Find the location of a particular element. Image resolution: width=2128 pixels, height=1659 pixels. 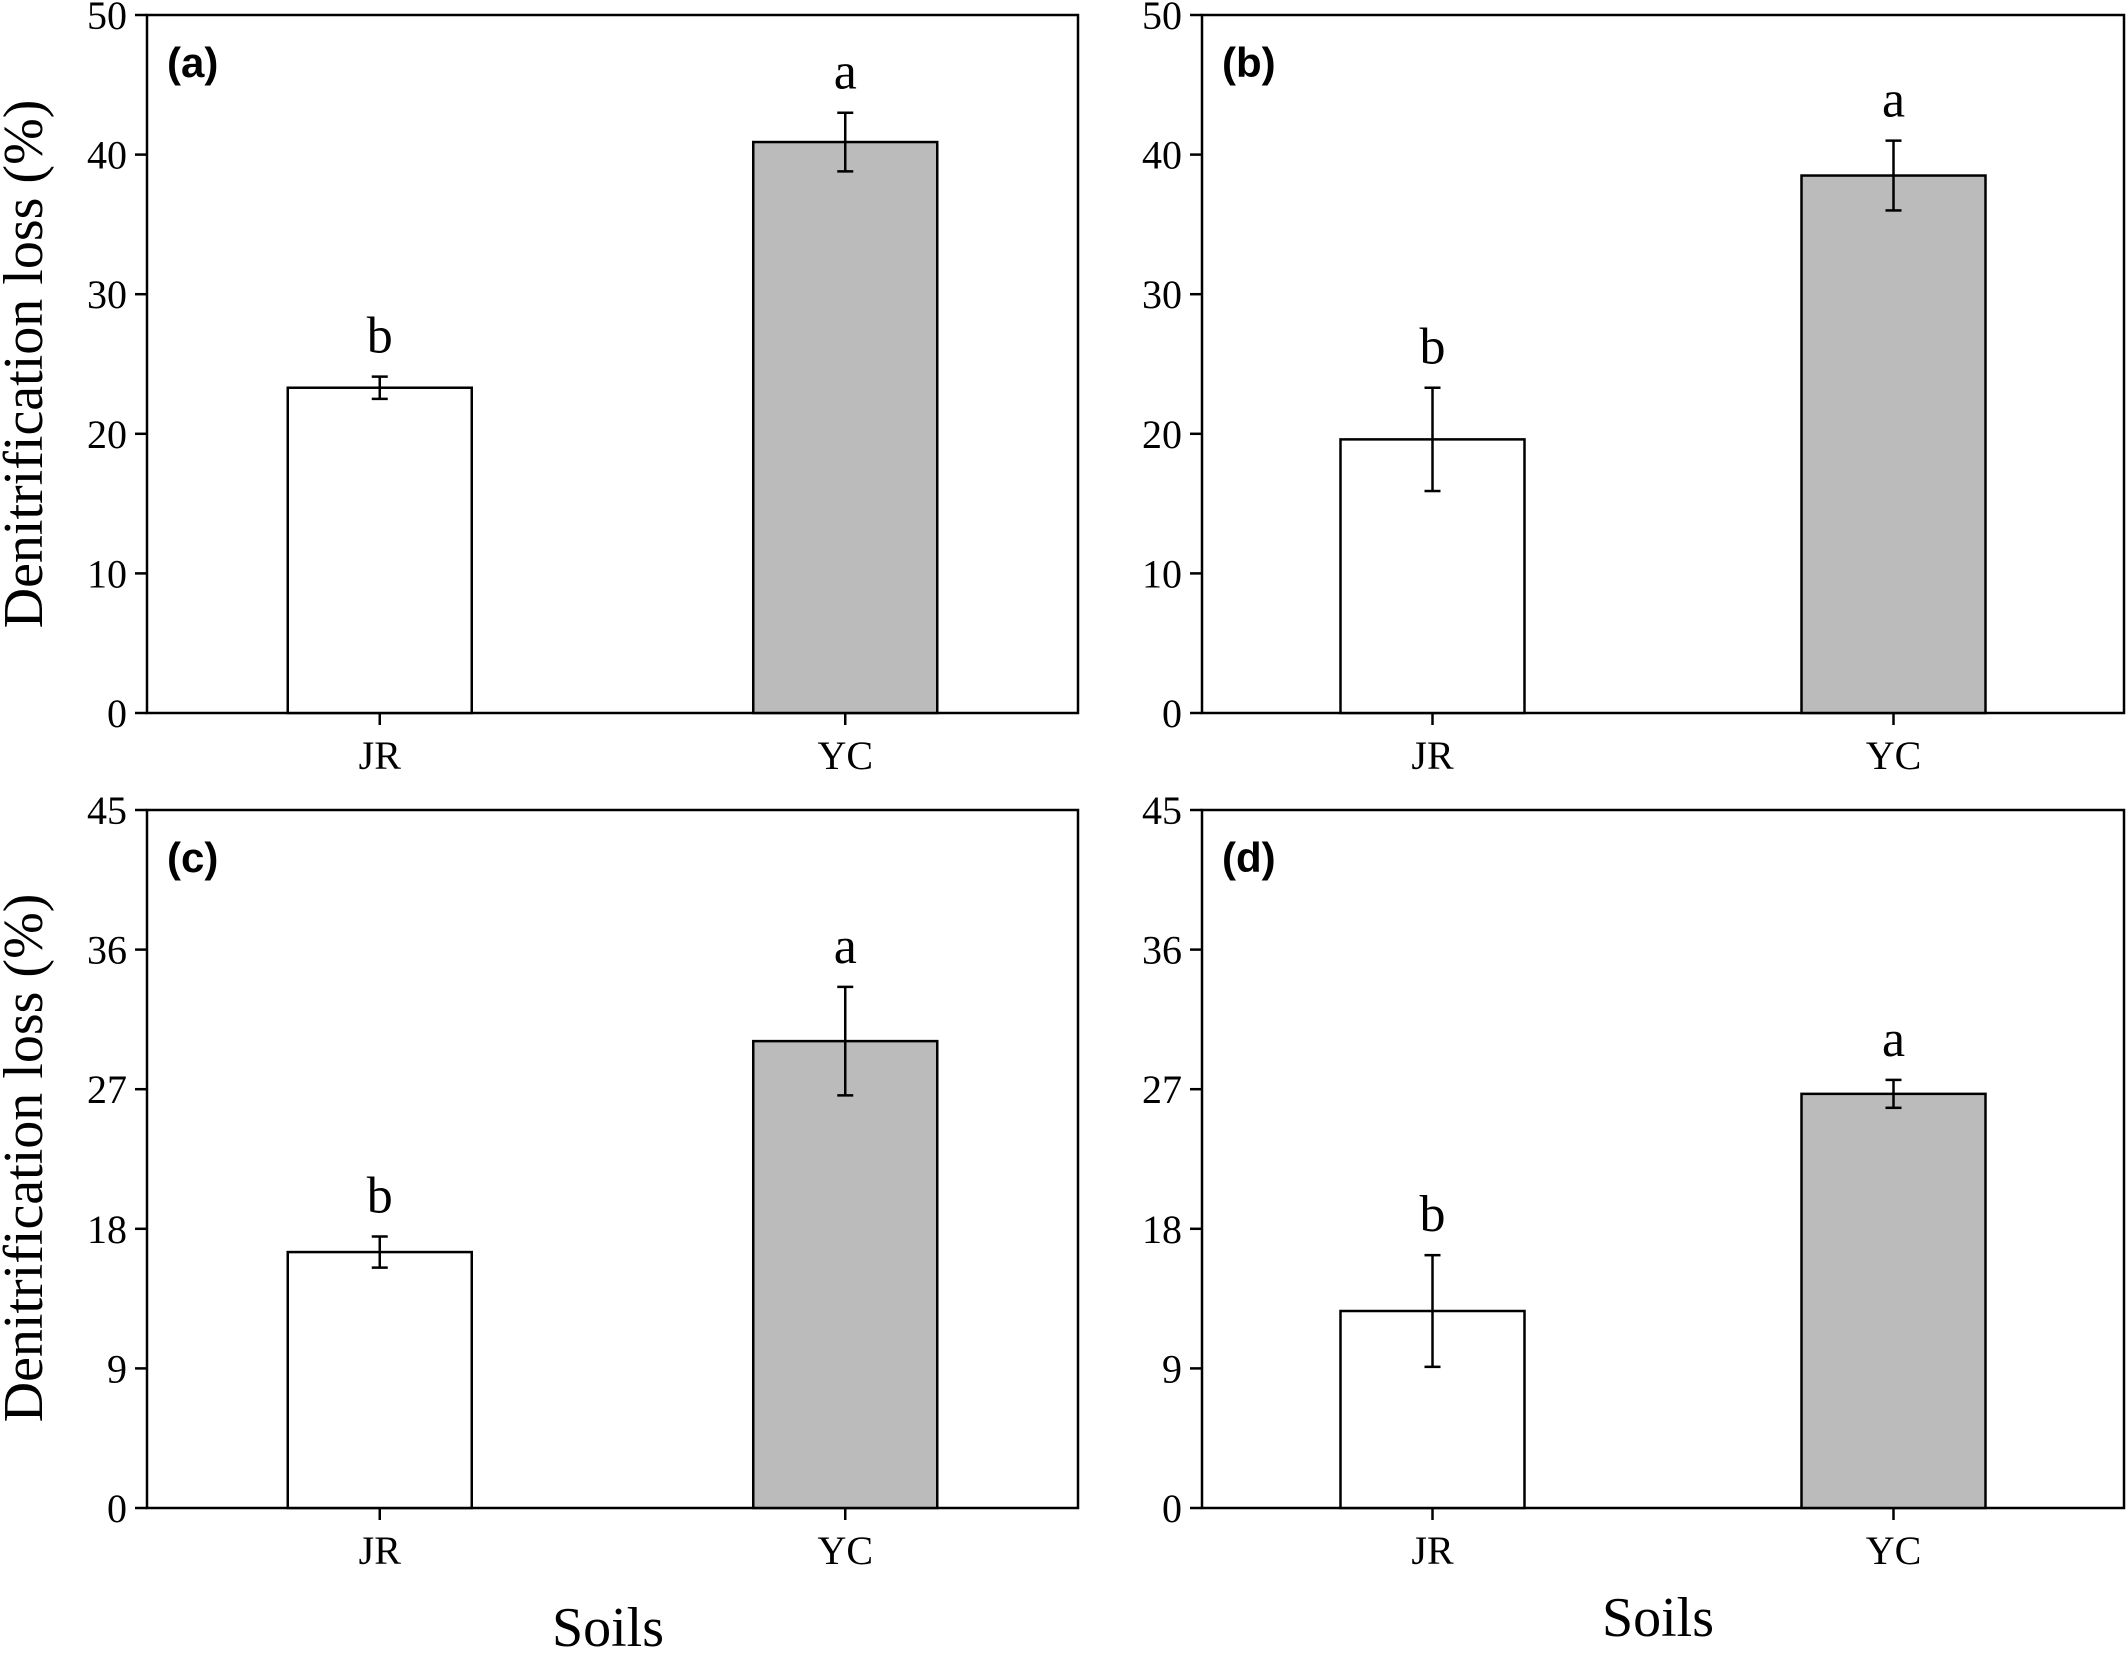

panel-label: (a) is located at coordinates (192, 62).